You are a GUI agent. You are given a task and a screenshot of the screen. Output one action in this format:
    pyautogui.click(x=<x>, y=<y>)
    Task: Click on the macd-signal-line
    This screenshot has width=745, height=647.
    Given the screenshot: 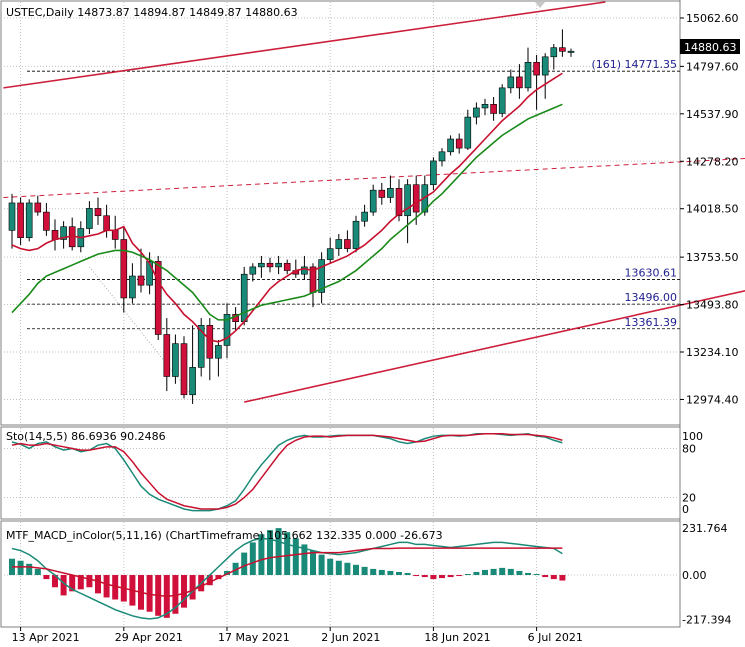 What is the action you would take?
    pyautogui.click(x=287, y=572)
    